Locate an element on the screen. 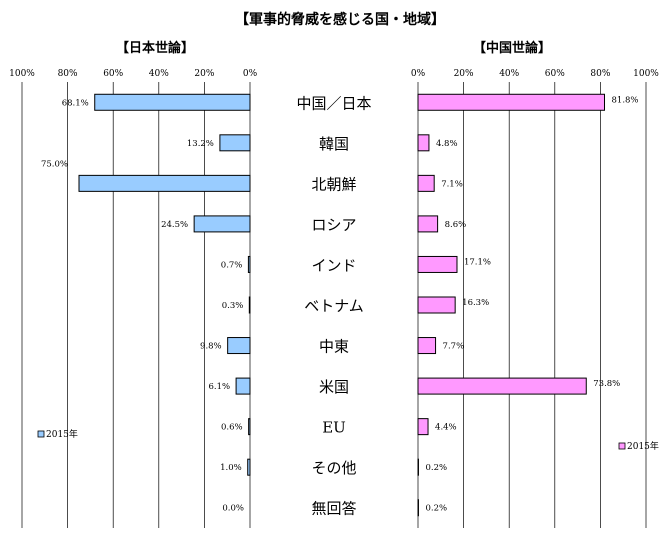  left-value-label: 24.5% is located at coordinates (174, 225).